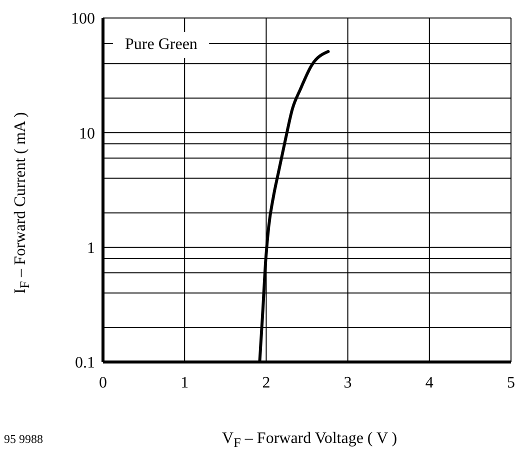 This screenshot has height=462, width=516. I want to click on text: Pure Green, so click(161, 45).